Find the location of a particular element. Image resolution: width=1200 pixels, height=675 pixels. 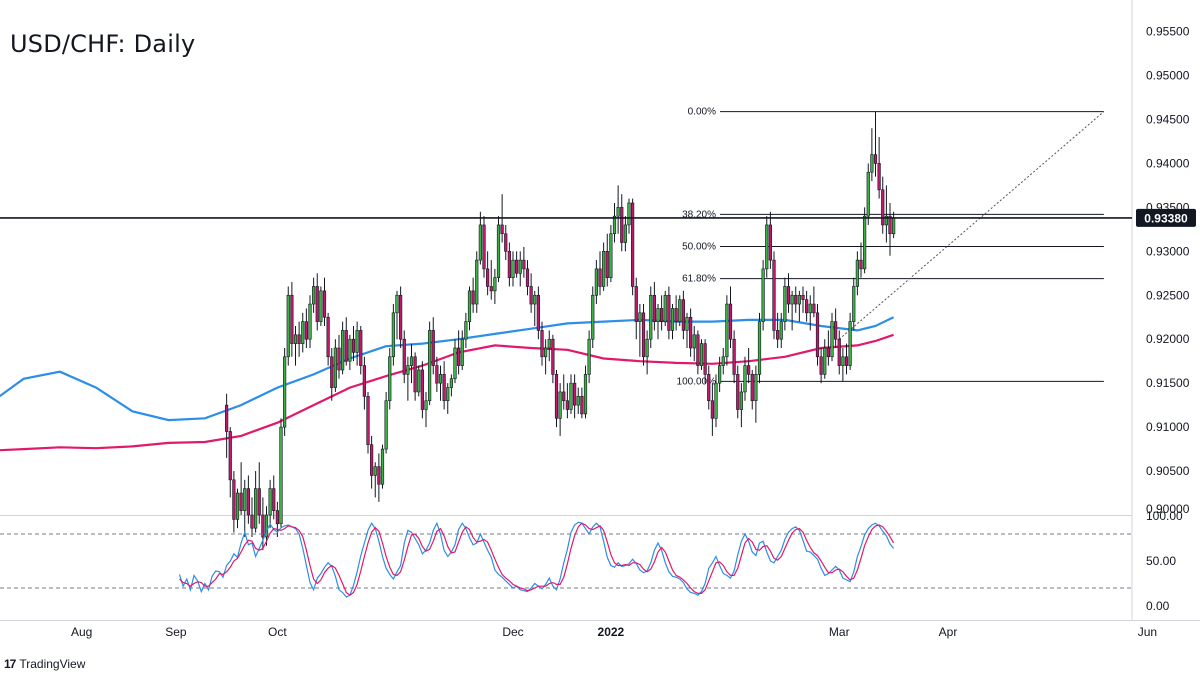

price-tick-label: 0.92000 is located at coordinates (1168, 339).